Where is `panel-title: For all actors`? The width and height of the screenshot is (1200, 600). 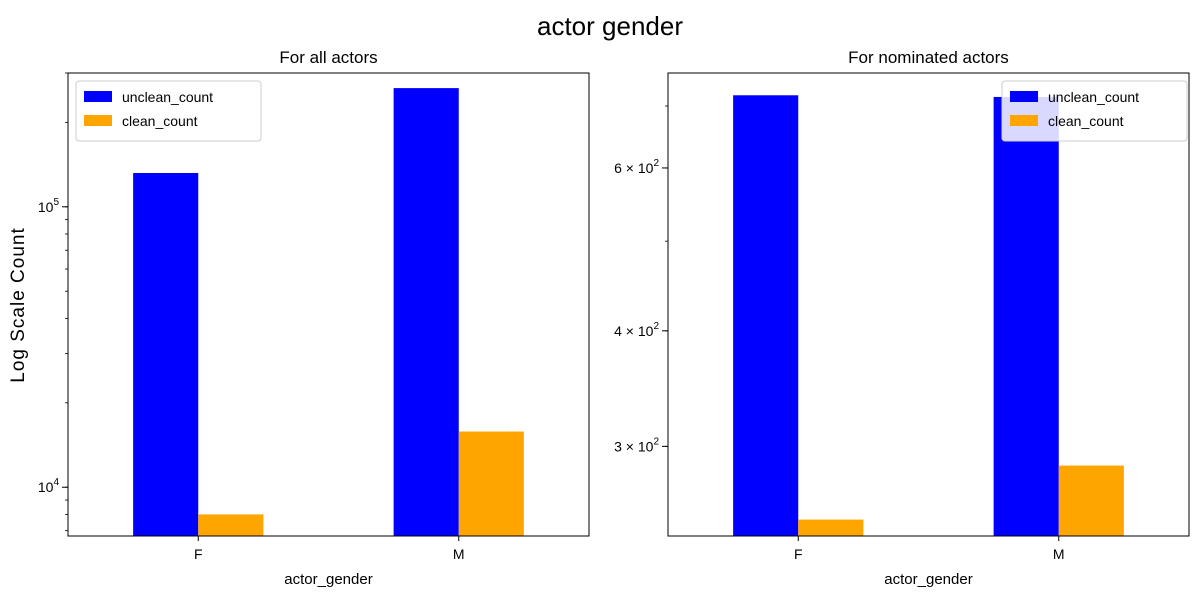 panel-title: For all actors is located at coordinates (328, 57).